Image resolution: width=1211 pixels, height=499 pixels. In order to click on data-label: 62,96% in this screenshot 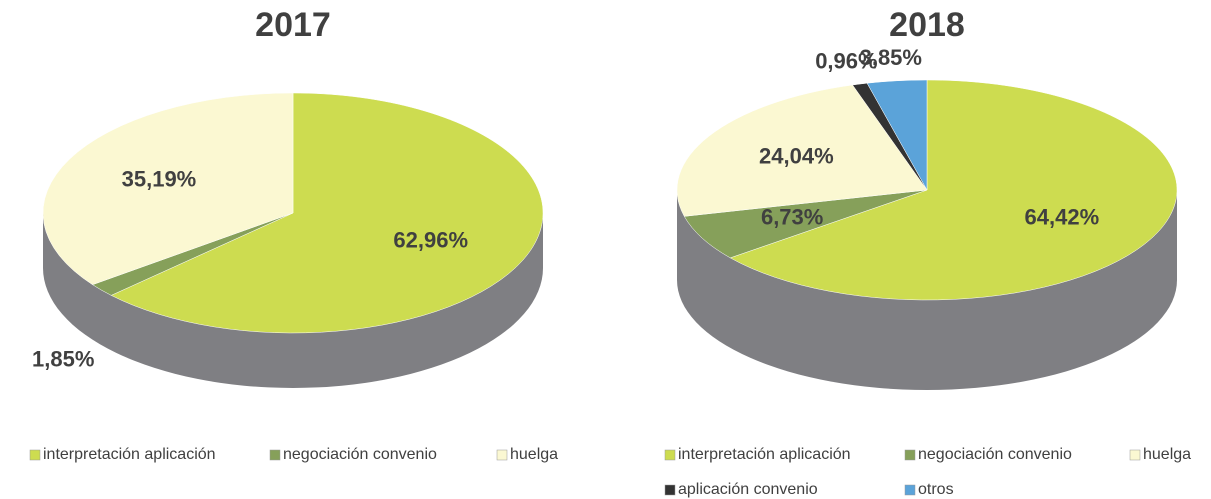, I will do `click(430, 239)`.